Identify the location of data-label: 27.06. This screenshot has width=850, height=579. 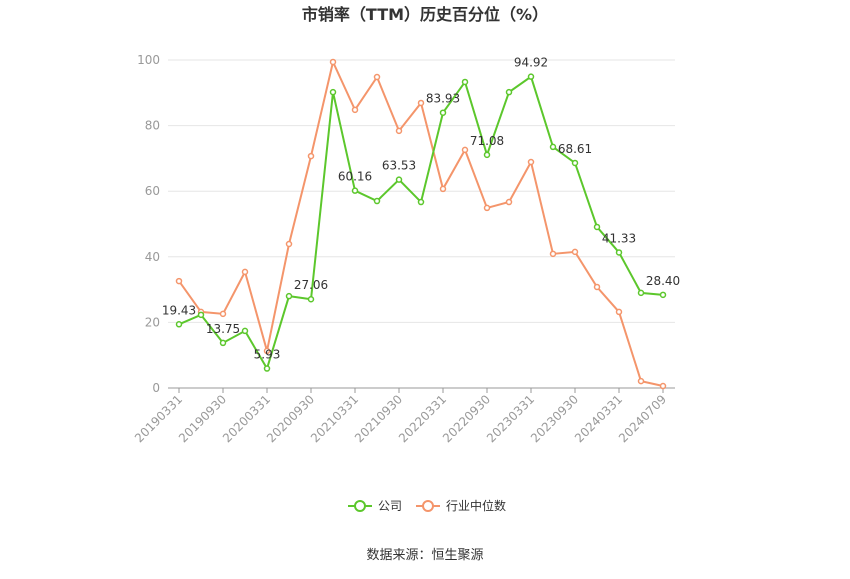
(311, 285).